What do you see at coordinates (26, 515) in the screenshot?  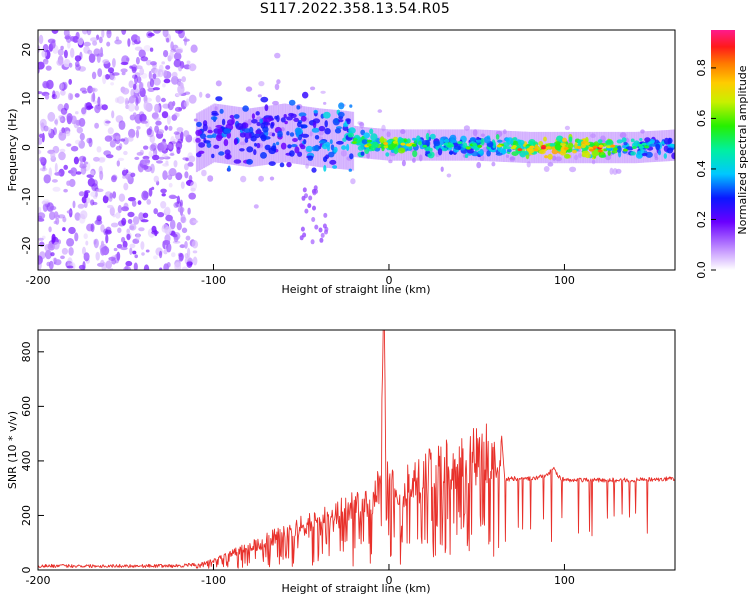 I see `snr-ytick-label: 200` at bounding box center [26, 515].